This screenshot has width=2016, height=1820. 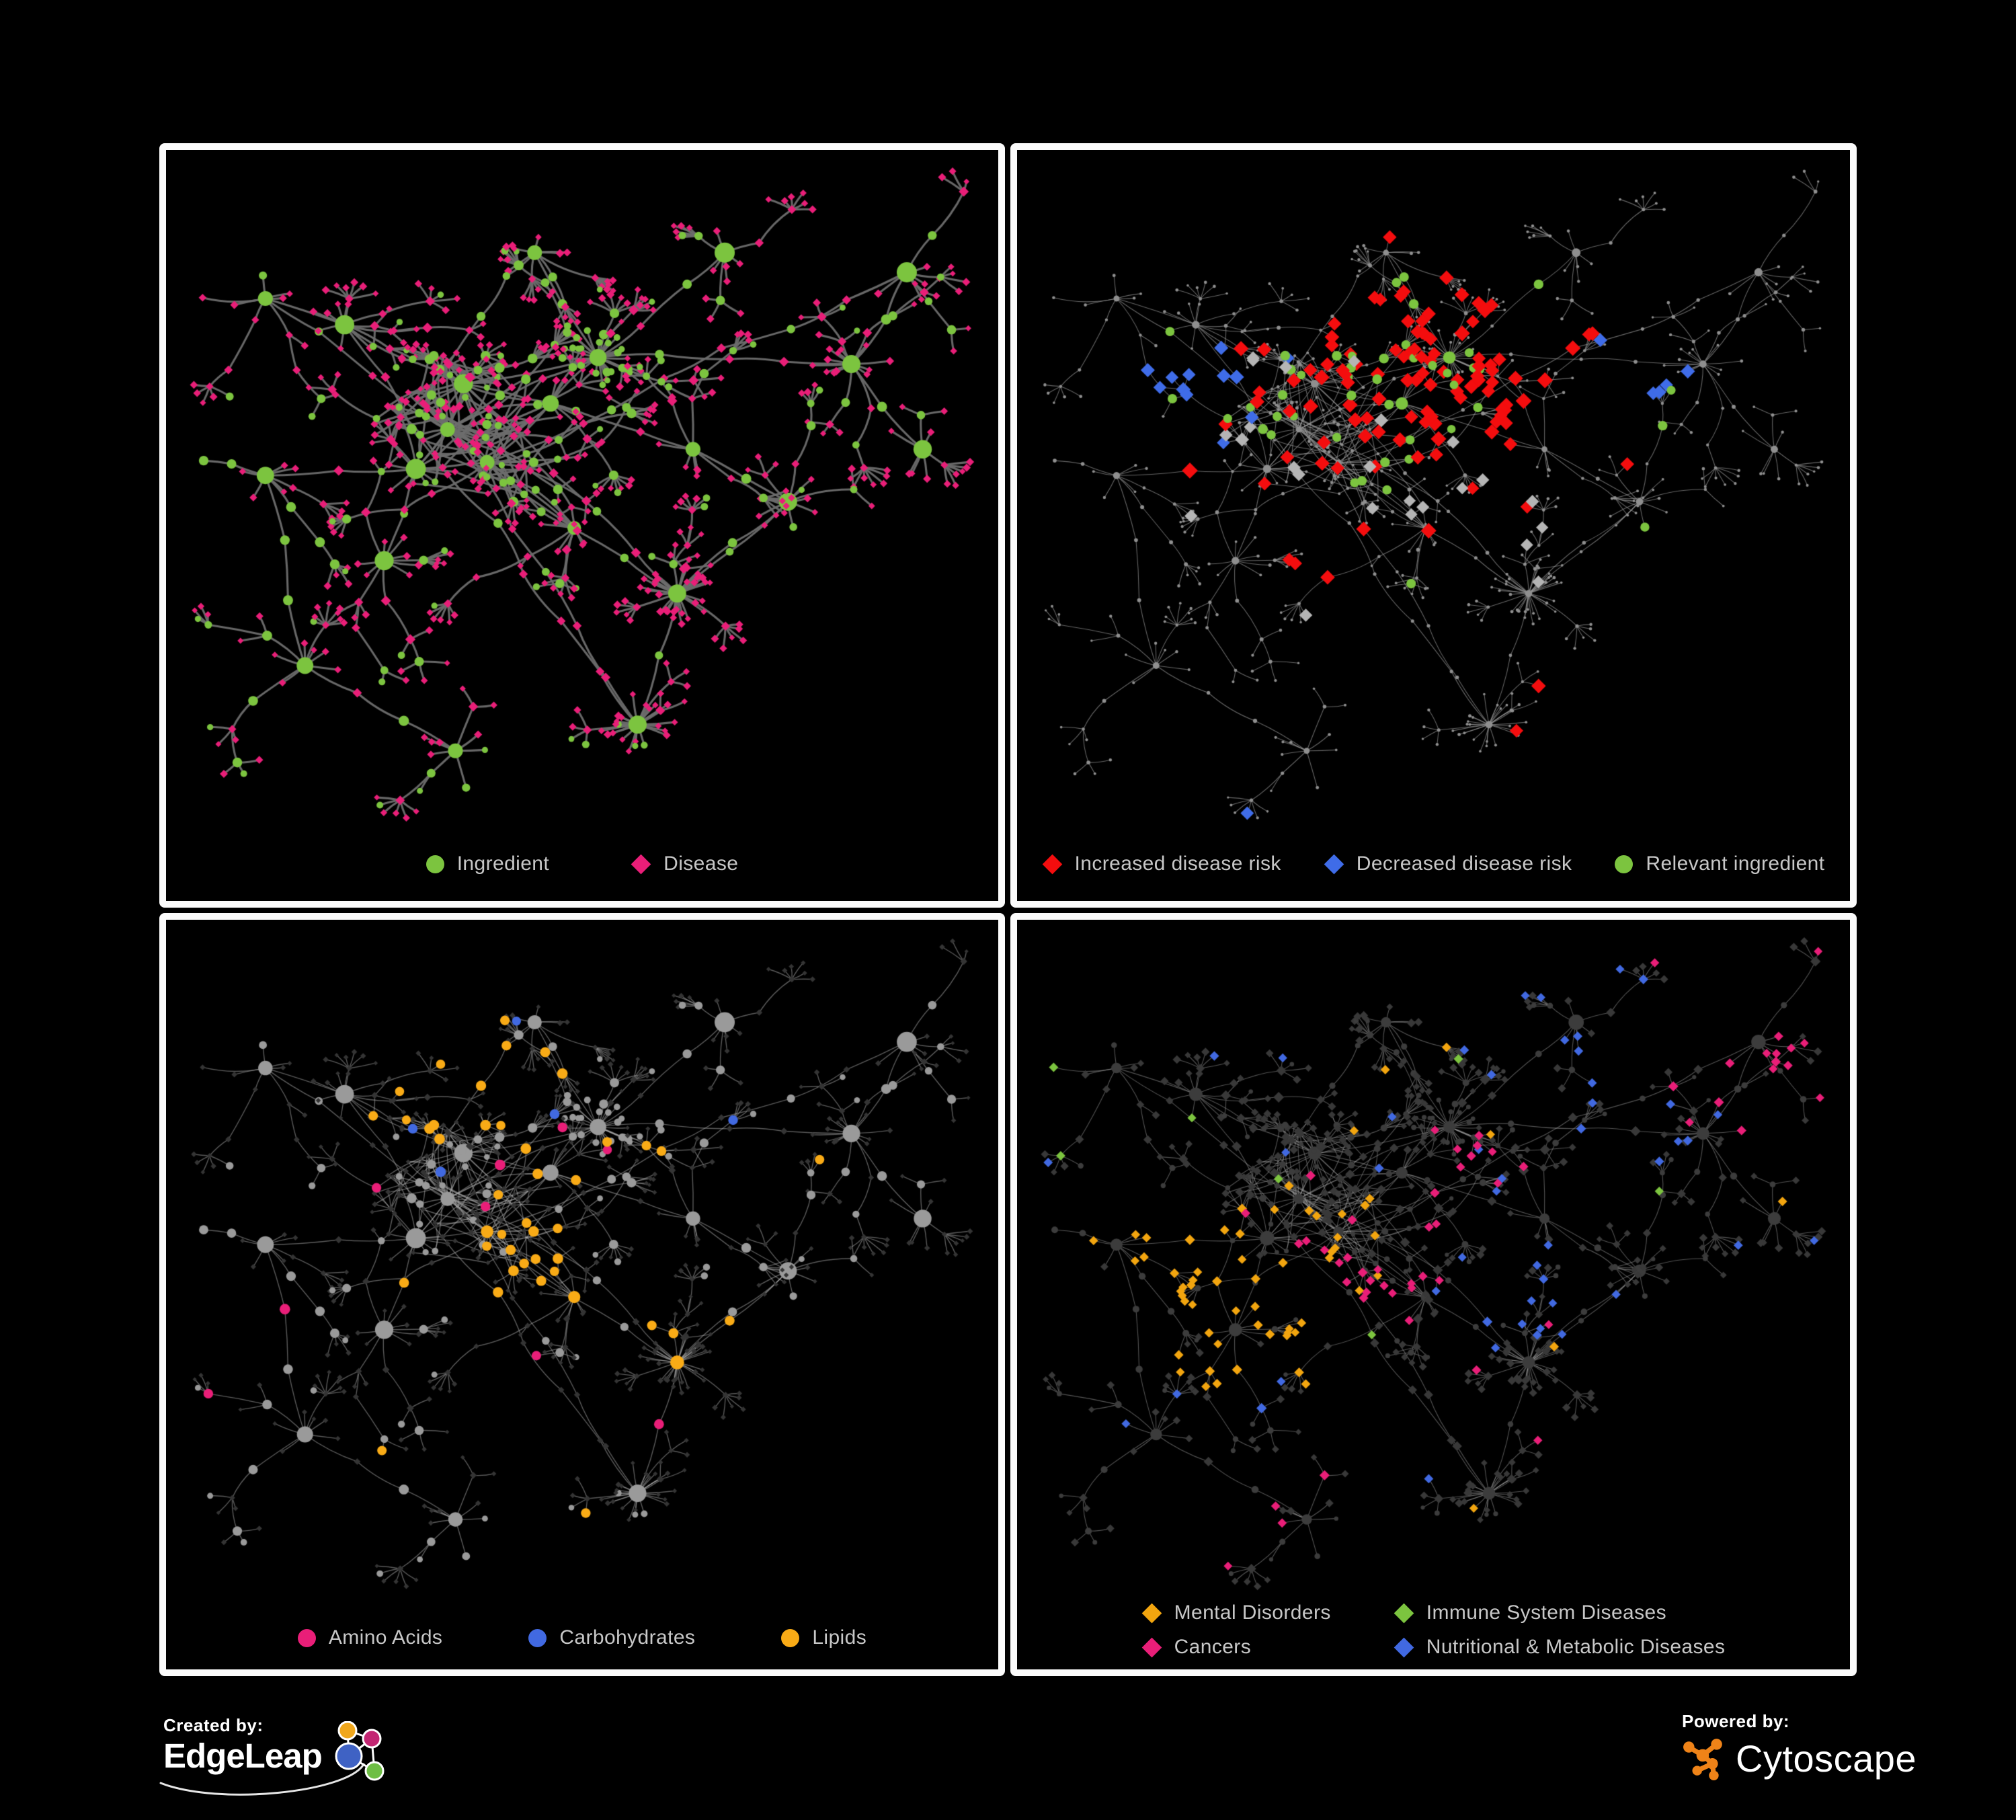 I want to click on cytoscape-network-icon, so click(x=1702, y=1759).